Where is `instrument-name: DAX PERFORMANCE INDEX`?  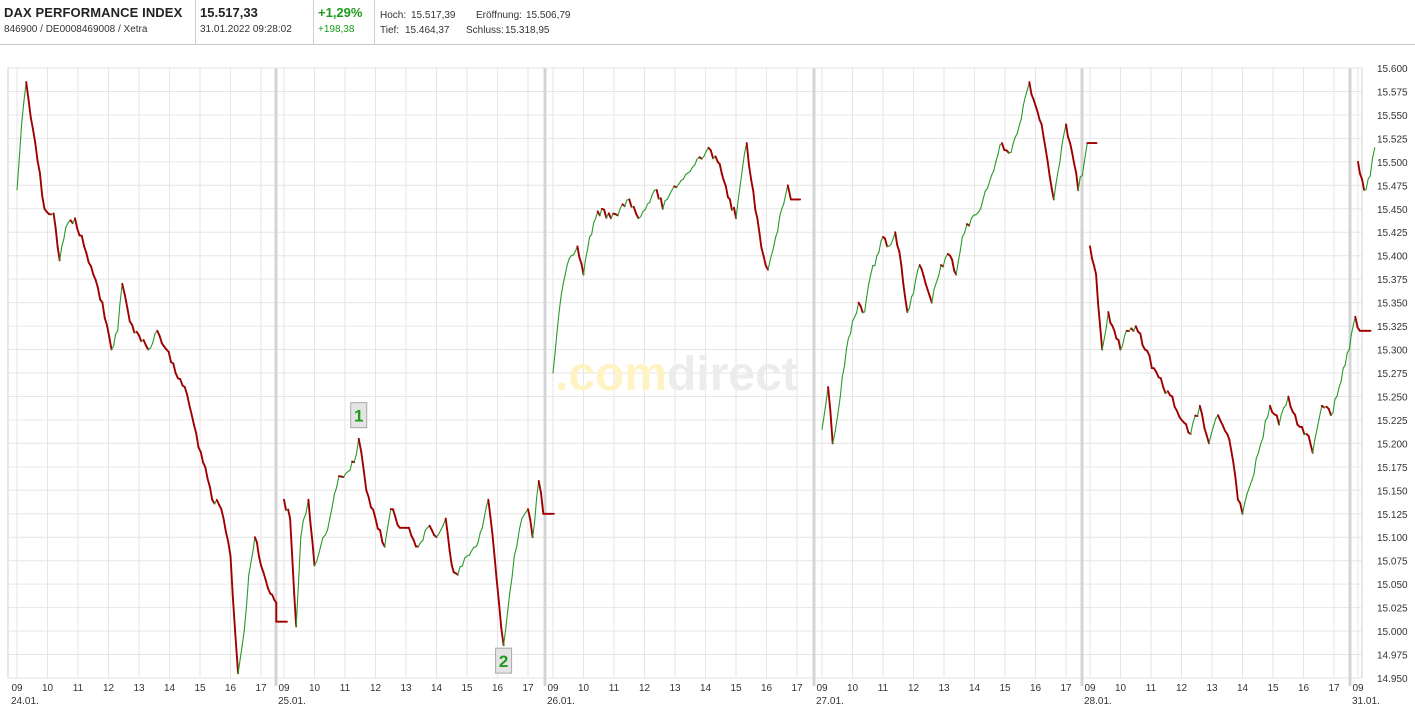
instrument-name: DAX PERFORMANCE INDEX is located at coordinates (93, 12).